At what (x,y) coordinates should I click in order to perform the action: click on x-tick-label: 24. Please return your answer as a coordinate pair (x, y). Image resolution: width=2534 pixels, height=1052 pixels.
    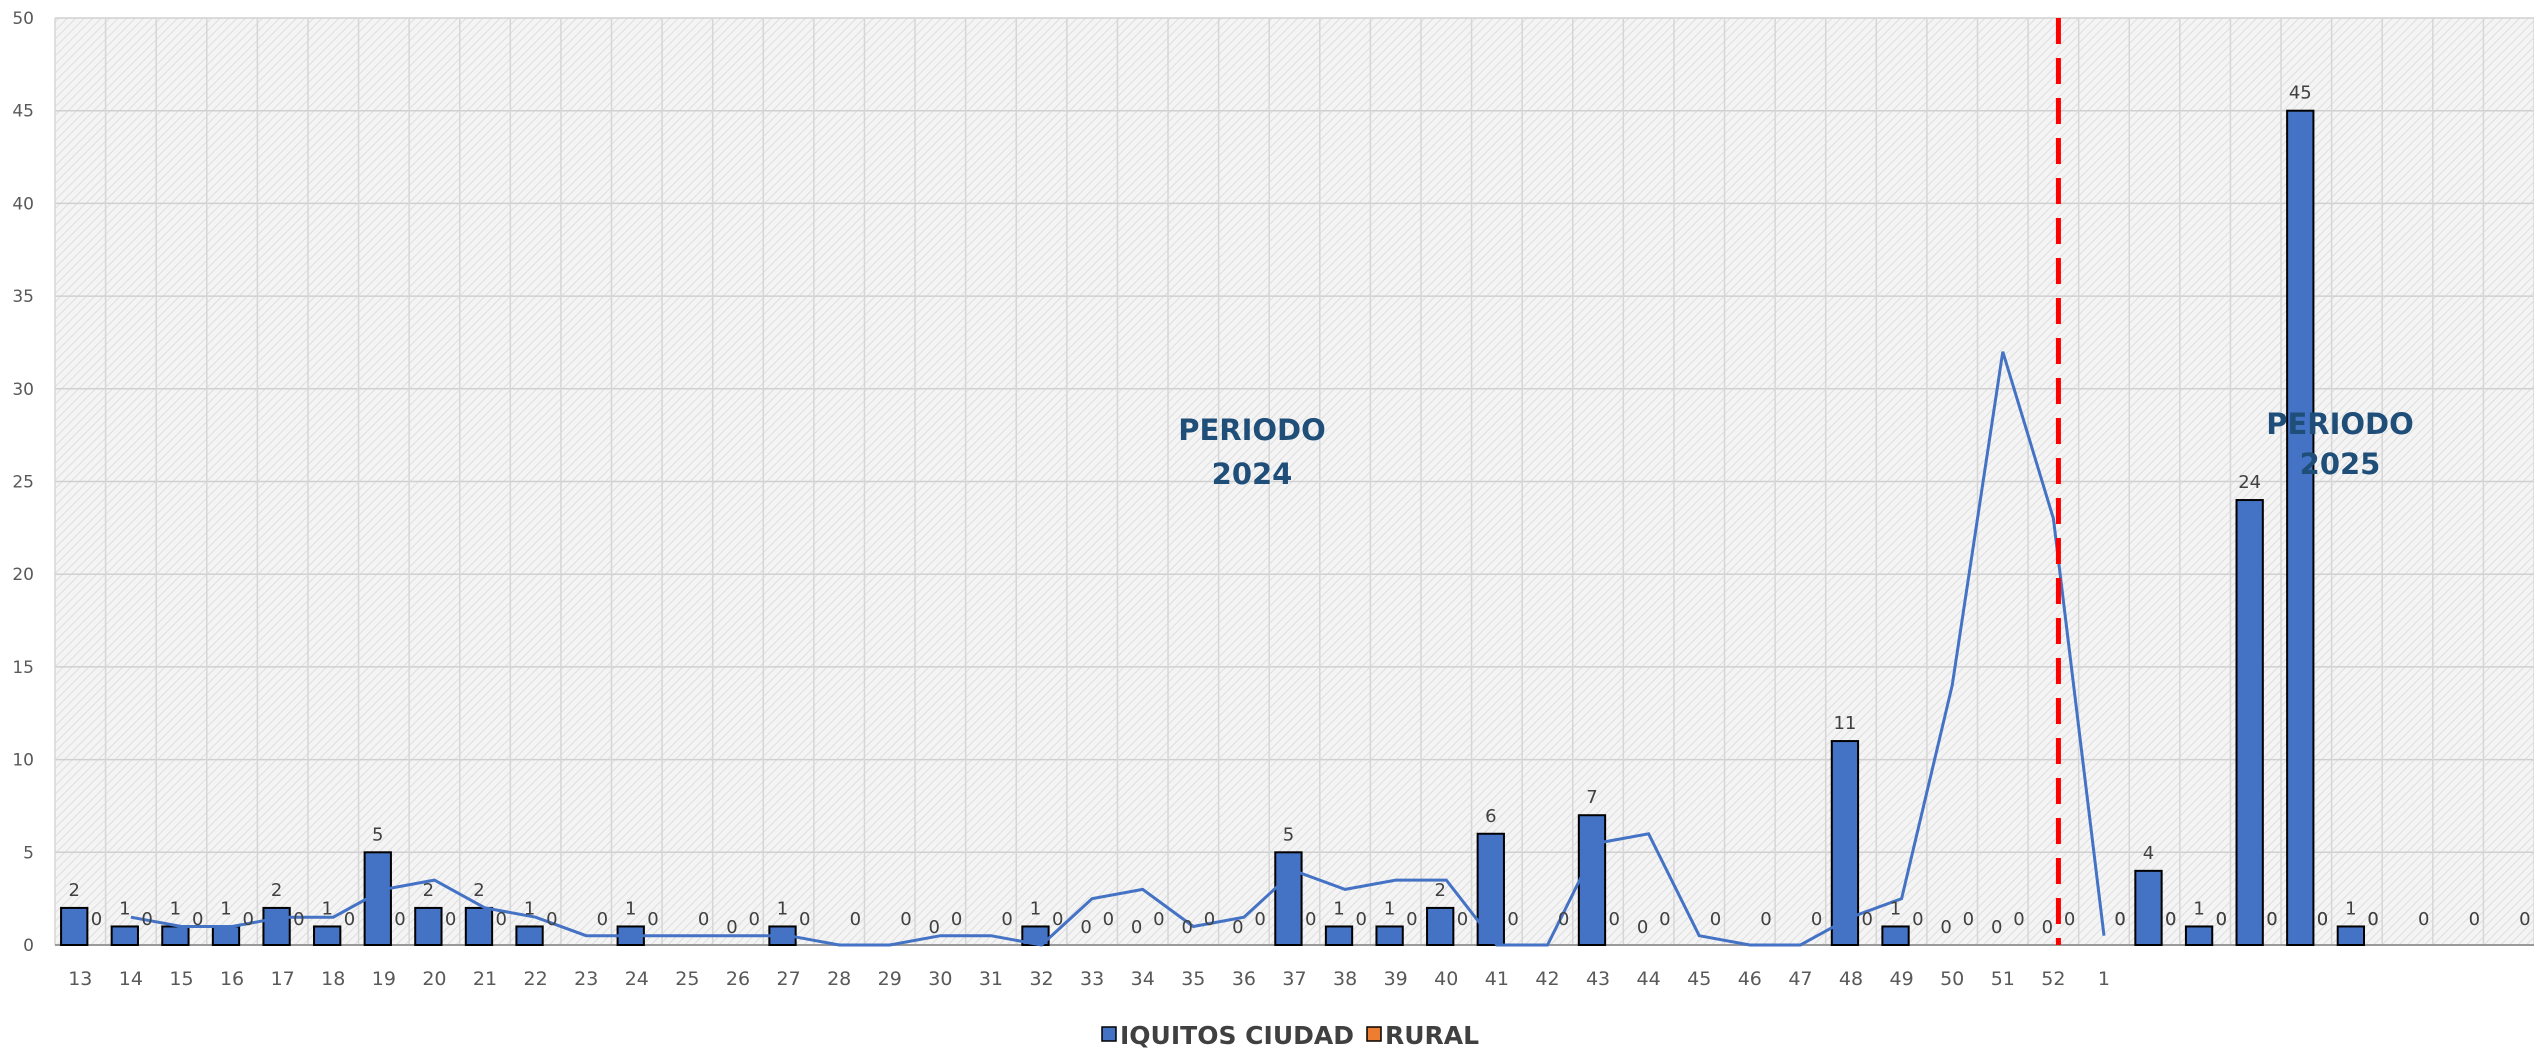
    Looking at the image, I should click on (637, 979).